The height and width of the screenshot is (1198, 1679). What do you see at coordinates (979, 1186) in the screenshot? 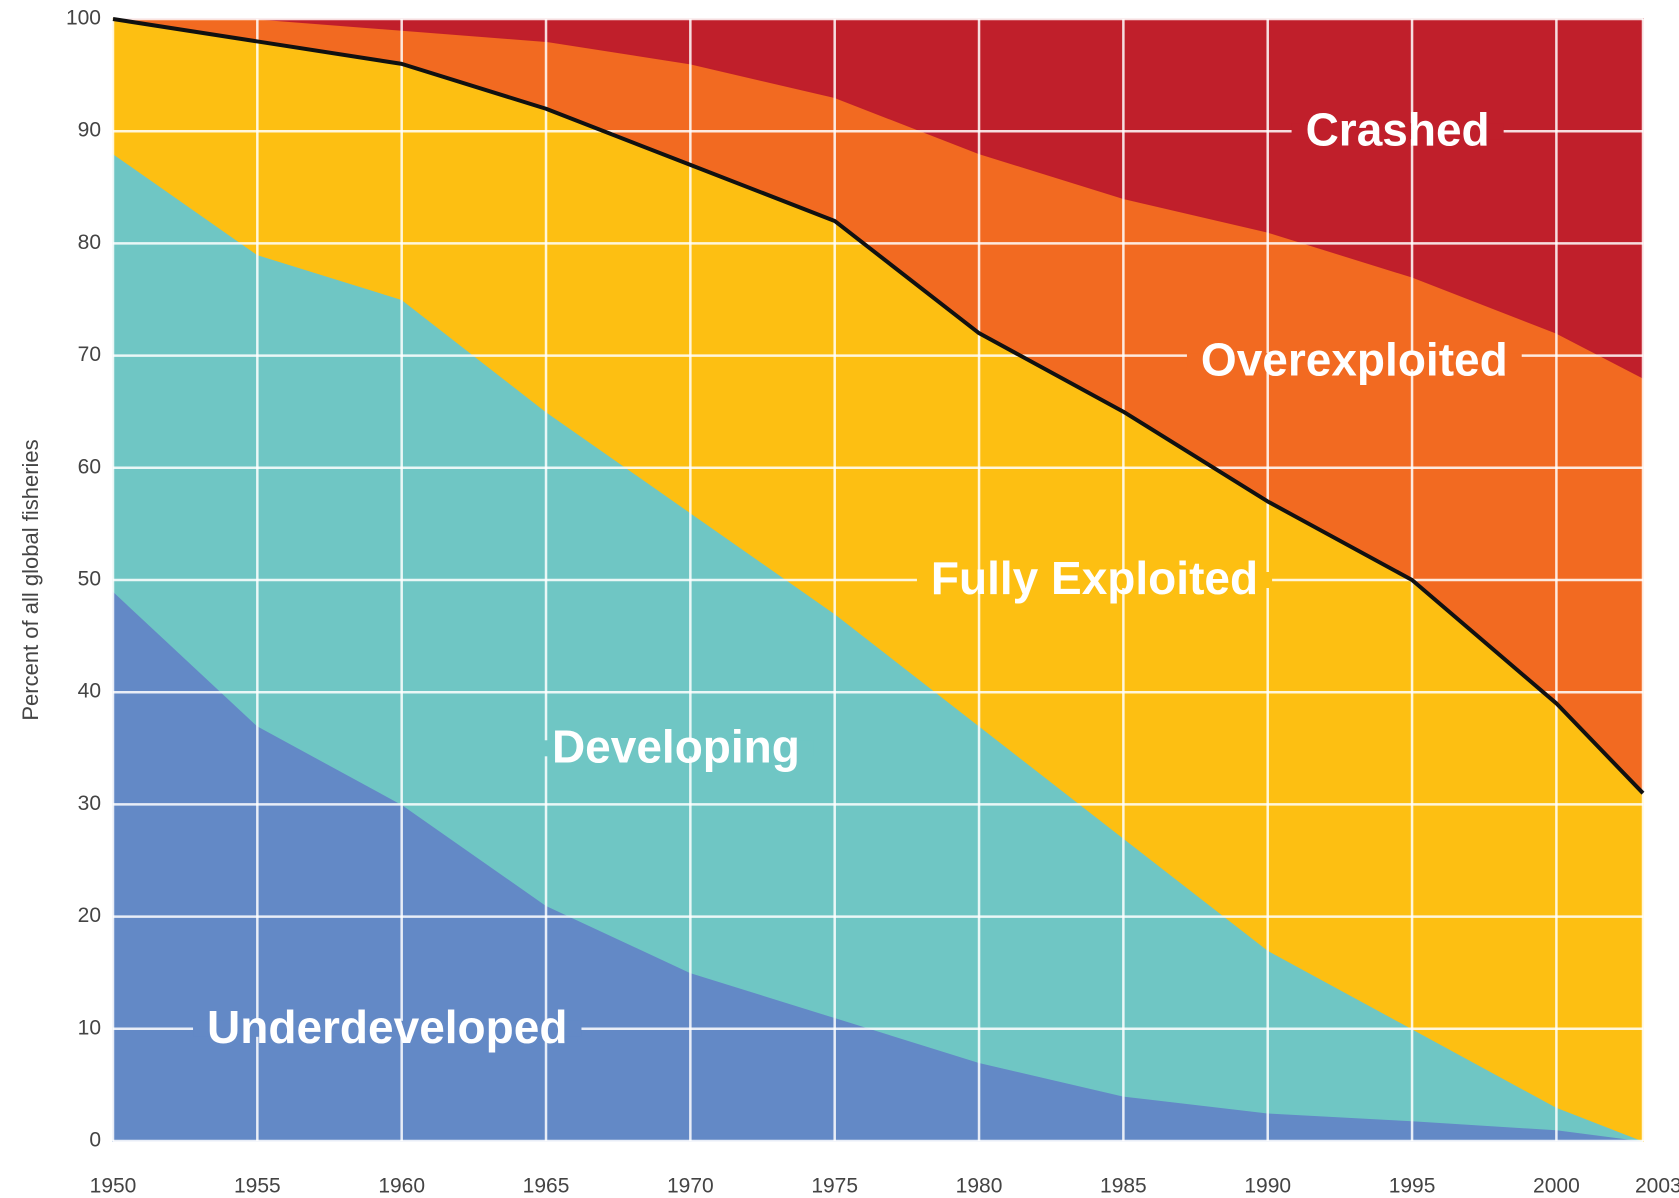
I see `x-tick-label: 1980` at bounding box center [979, 1186].